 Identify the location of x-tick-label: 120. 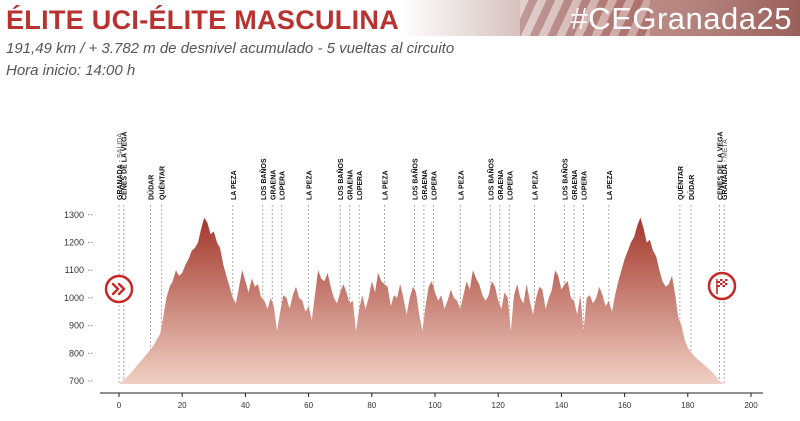
(499, 405).